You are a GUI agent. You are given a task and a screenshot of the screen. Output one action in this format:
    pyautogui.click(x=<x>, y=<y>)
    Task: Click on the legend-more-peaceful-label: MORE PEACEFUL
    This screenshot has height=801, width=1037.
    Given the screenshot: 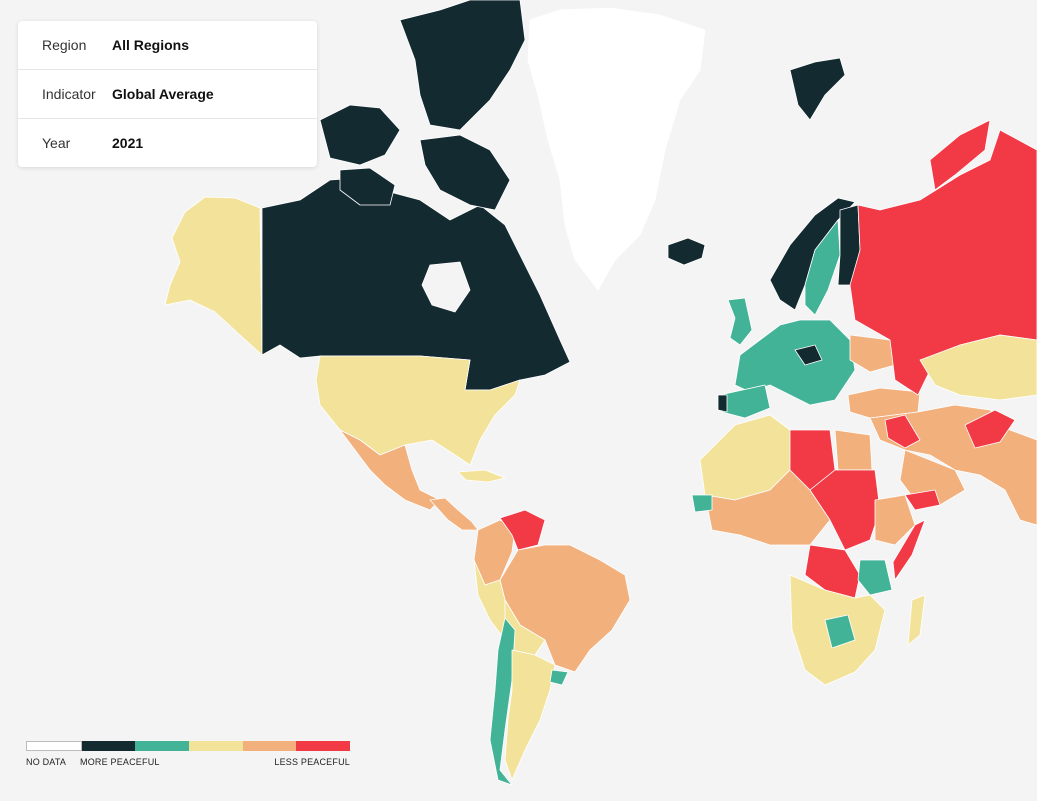 What is the action you would take?
    pyautogui.click(x=120, y=762)
    